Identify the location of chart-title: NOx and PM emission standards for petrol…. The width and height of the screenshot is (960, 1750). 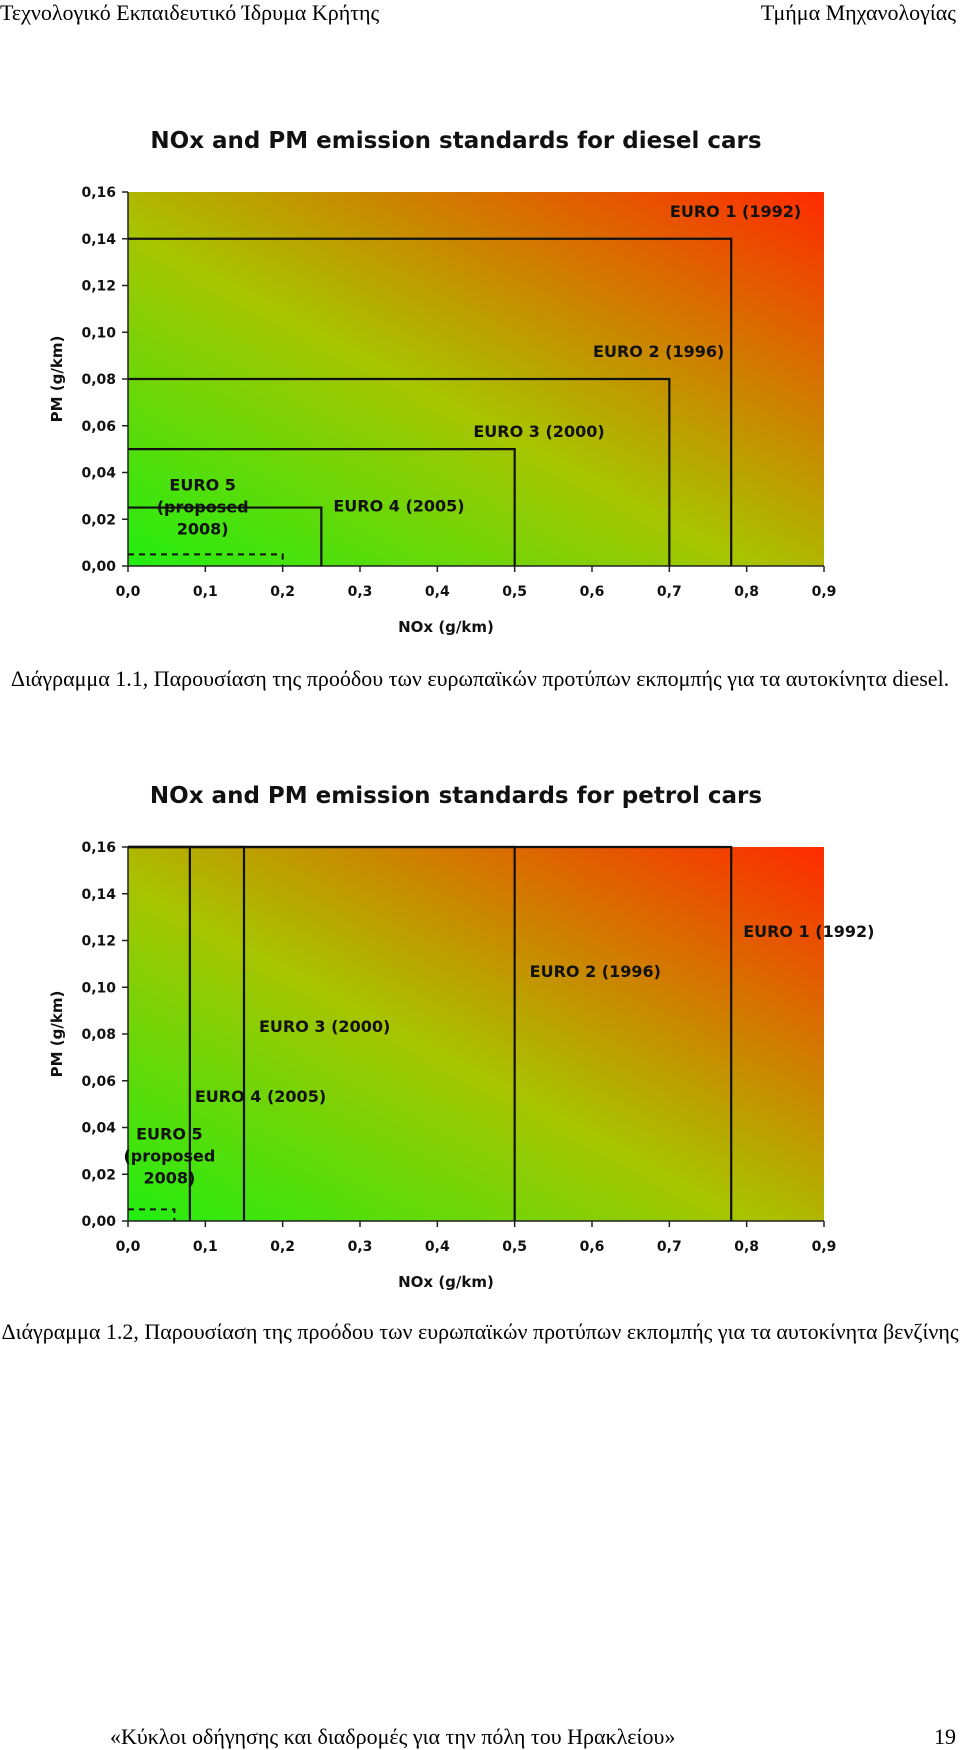
(456, 796).